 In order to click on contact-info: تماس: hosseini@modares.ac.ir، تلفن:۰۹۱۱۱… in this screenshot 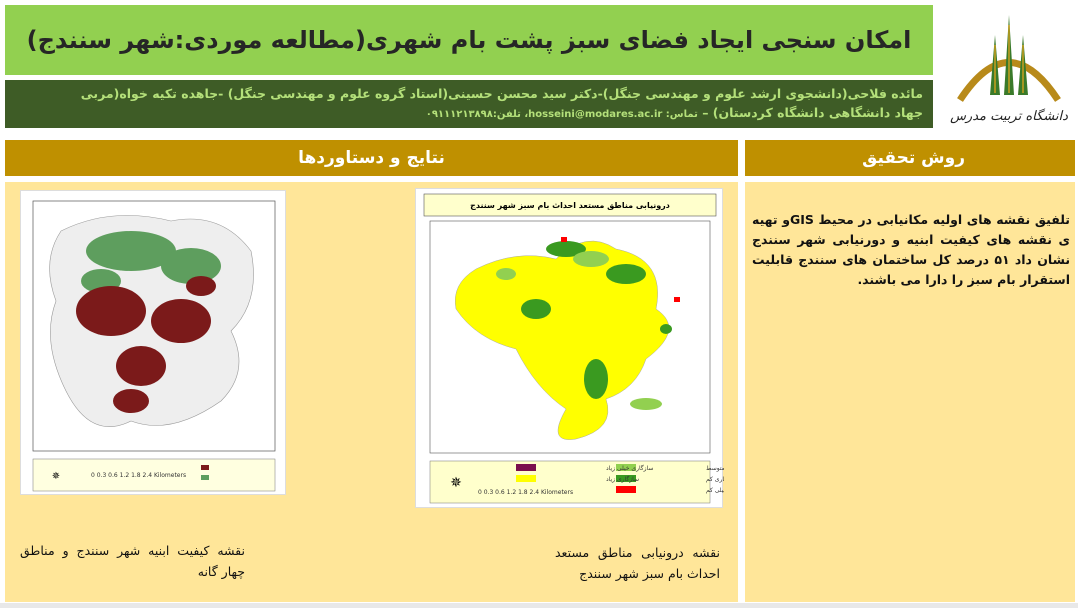, I will do `click(561, 114)`.